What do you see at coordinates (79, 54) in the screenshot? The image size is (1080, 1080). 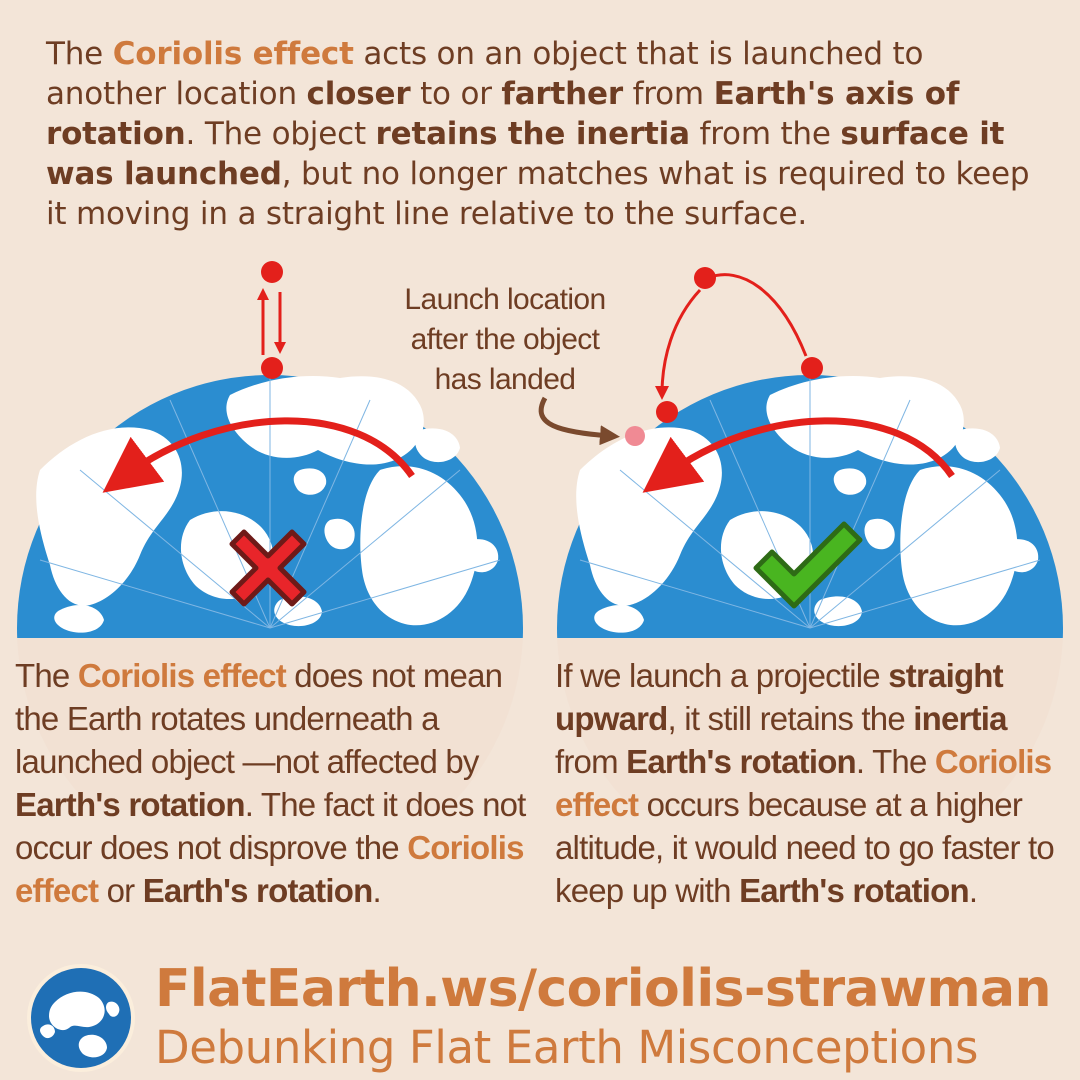 I see `intro-text: The` at bounding box center [79, 54].